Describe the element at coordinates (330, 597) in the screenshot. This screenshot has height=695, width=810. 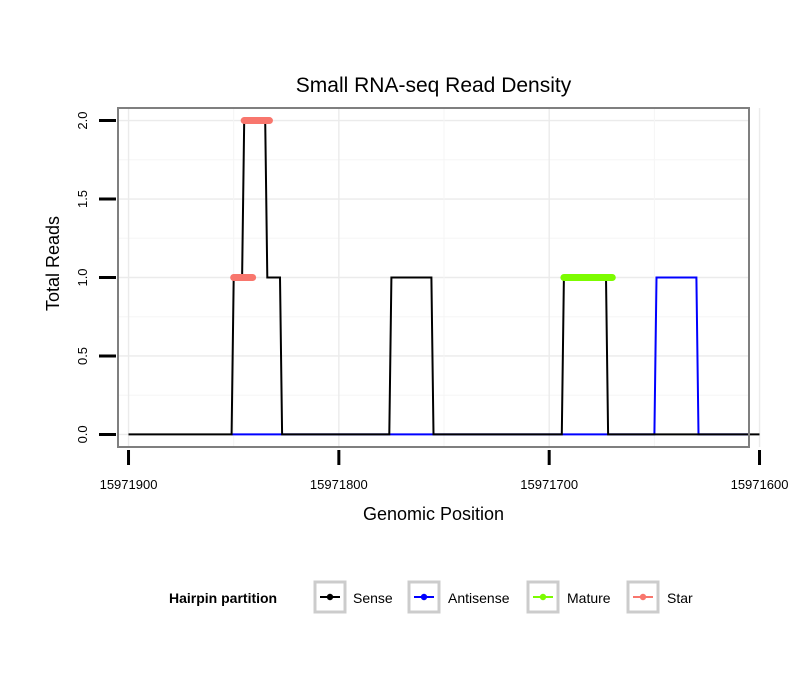
I see `legend-dot-sense` at that location.